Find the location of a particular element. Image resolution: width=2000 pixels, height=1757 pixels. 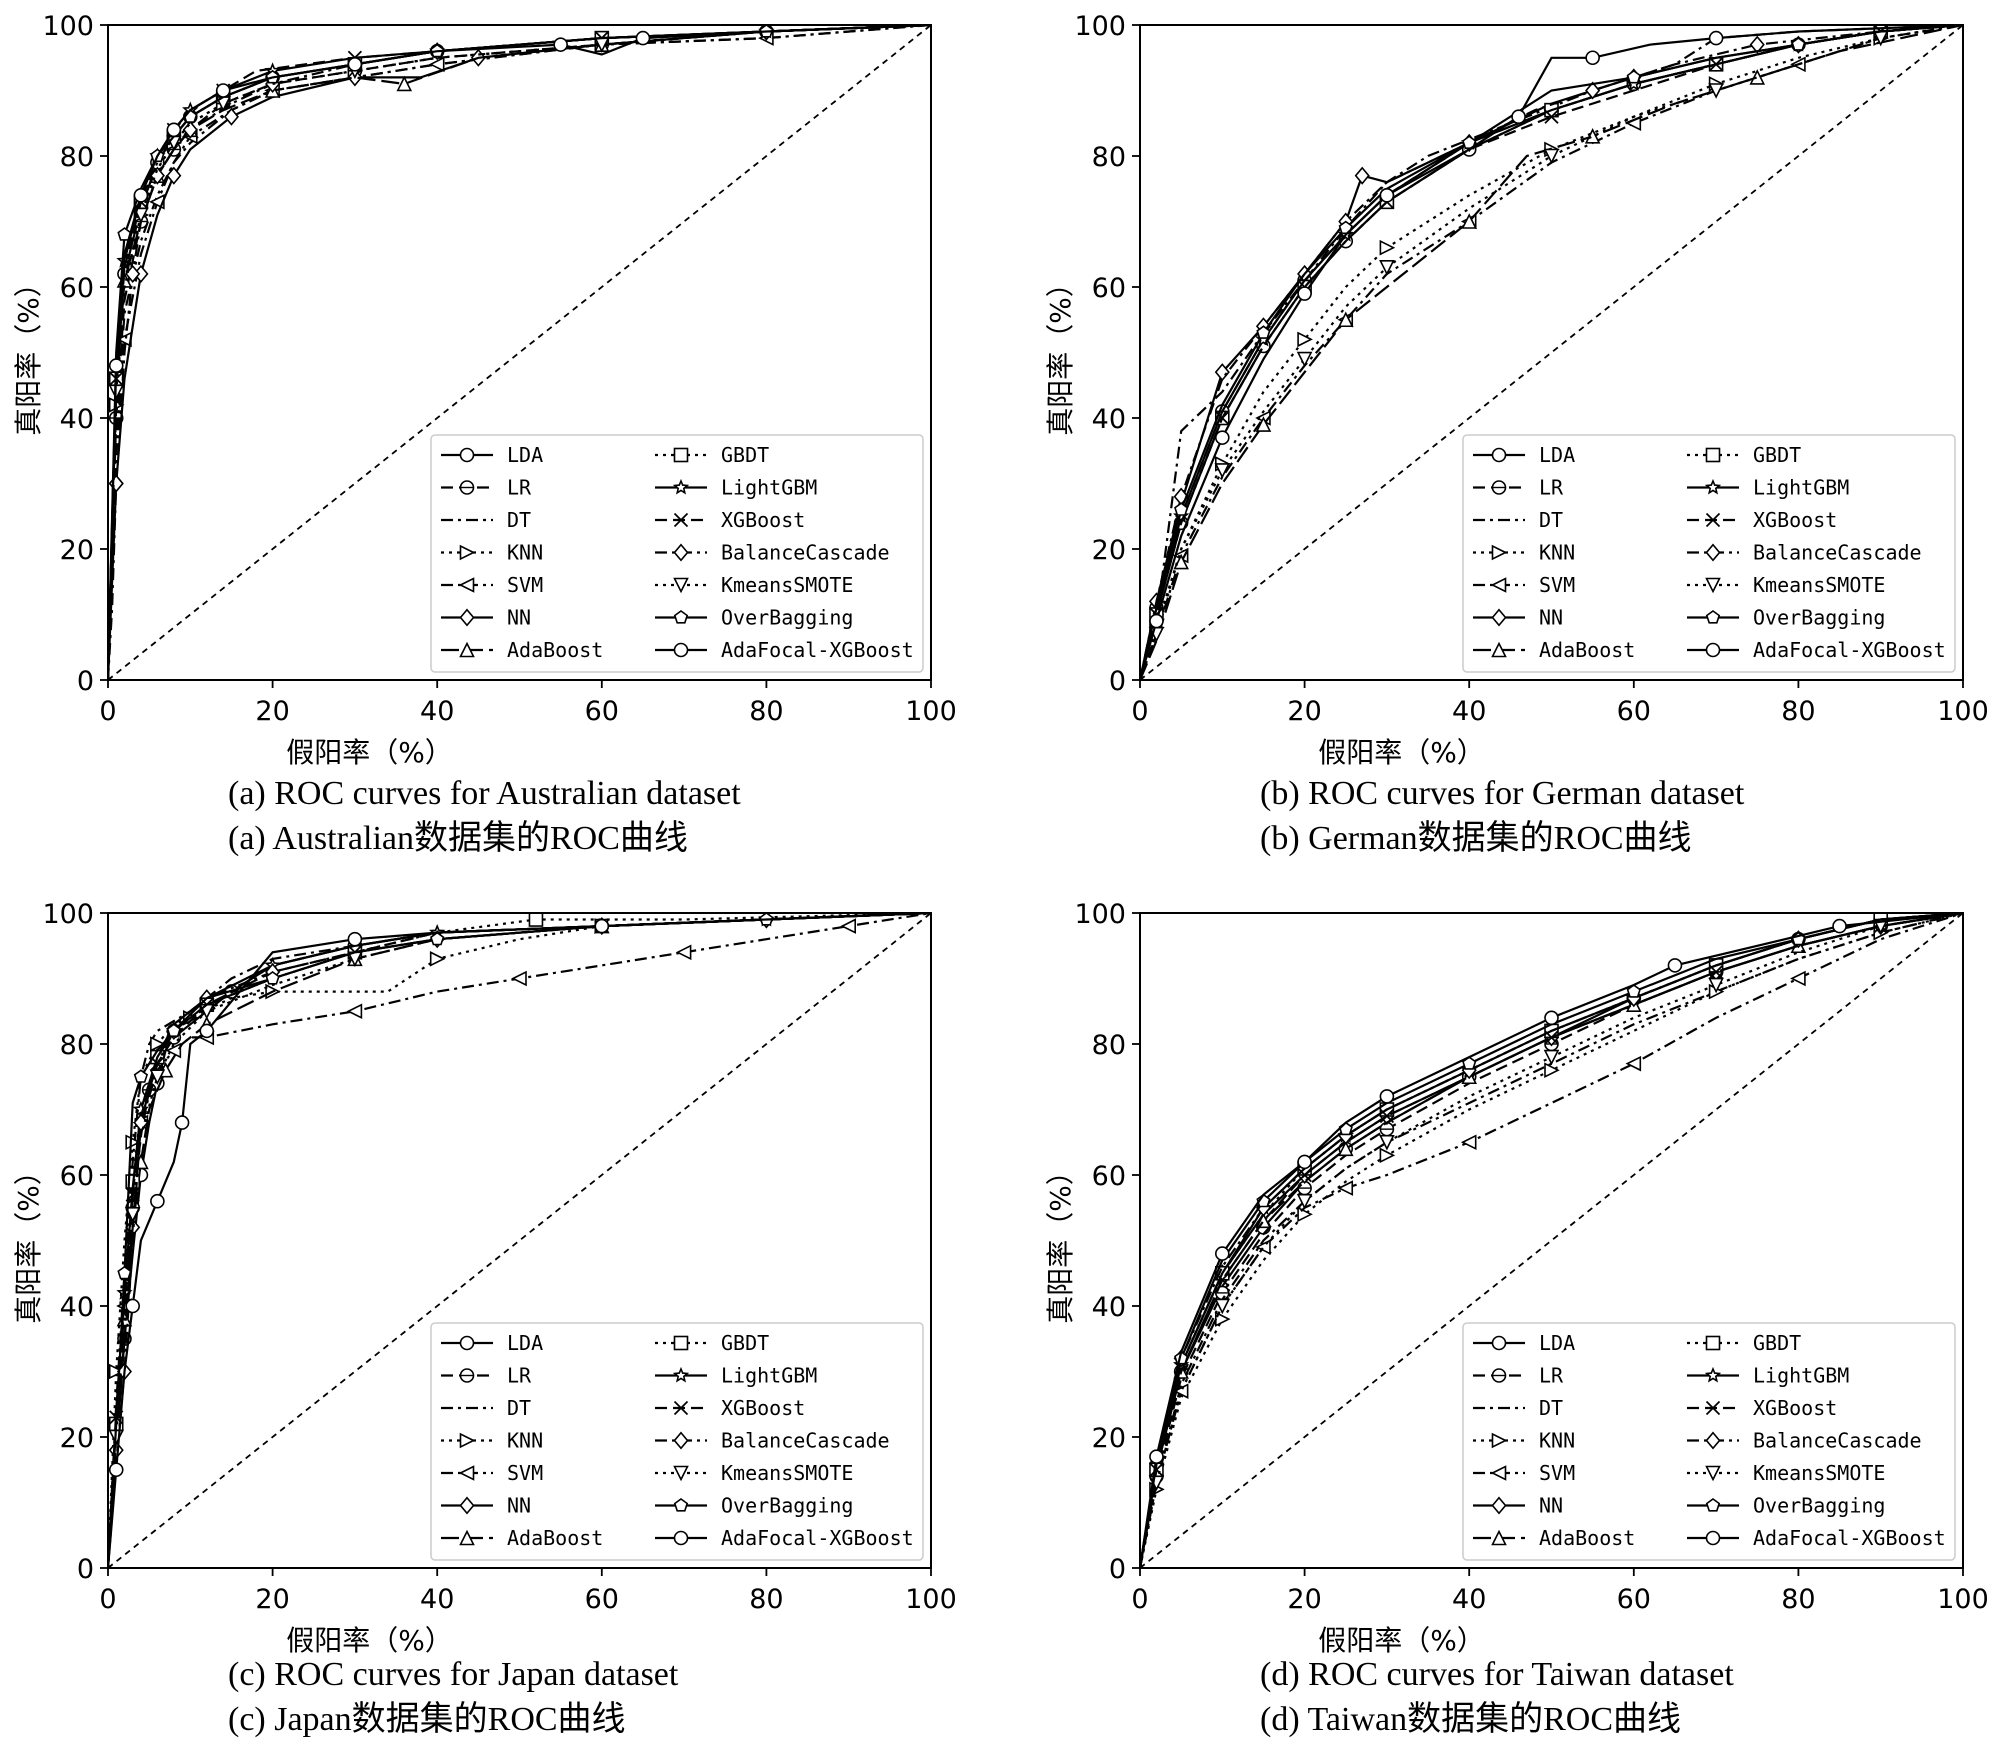

y-tick-label: 40 is located at coordinates (1109, 419).